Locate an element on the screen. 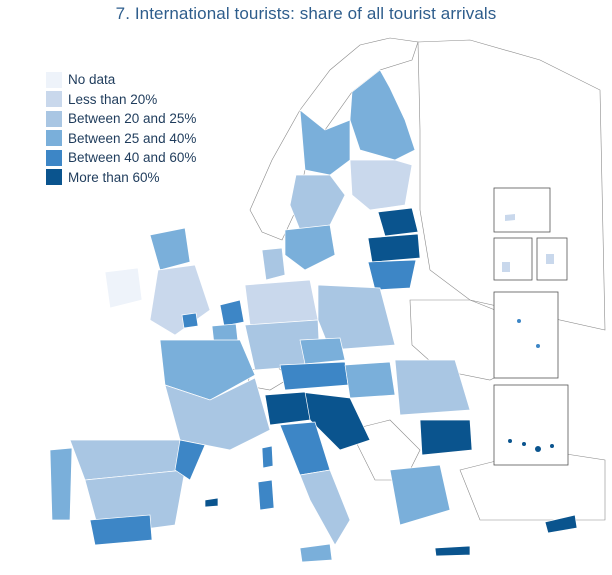 The image size is (612, 575). legend-item-40-60: Between 40 and 60% is located at coordinates (121, 158).